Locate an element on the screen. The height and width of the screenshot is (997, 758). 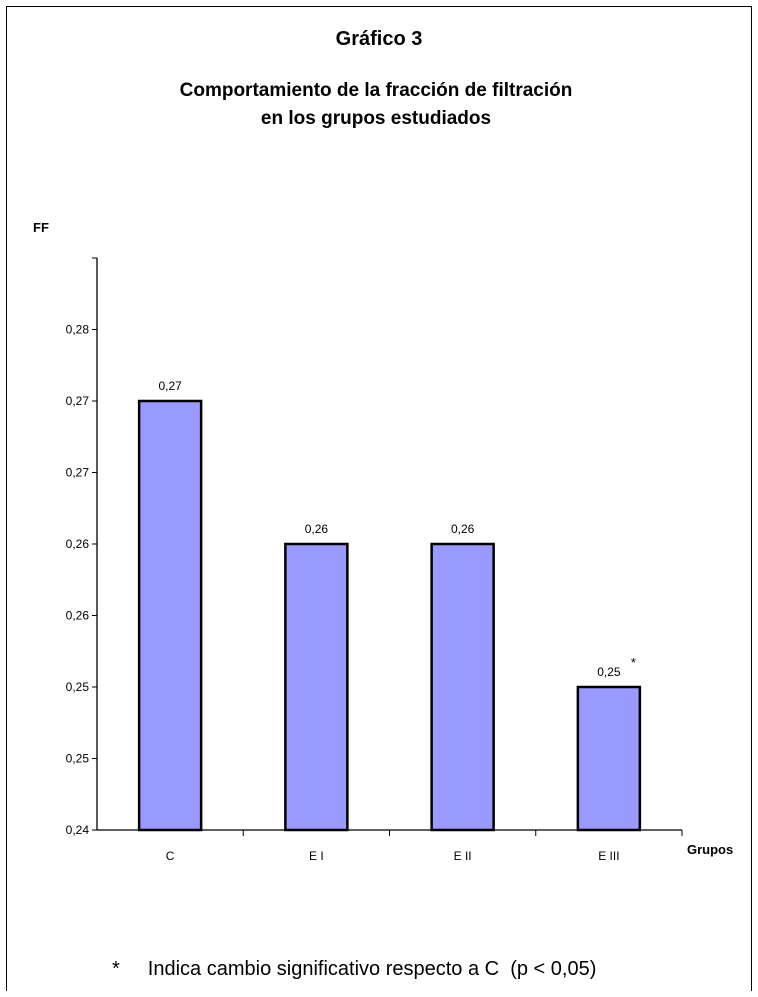
bar-e-i is located at coordinates (316, 687).